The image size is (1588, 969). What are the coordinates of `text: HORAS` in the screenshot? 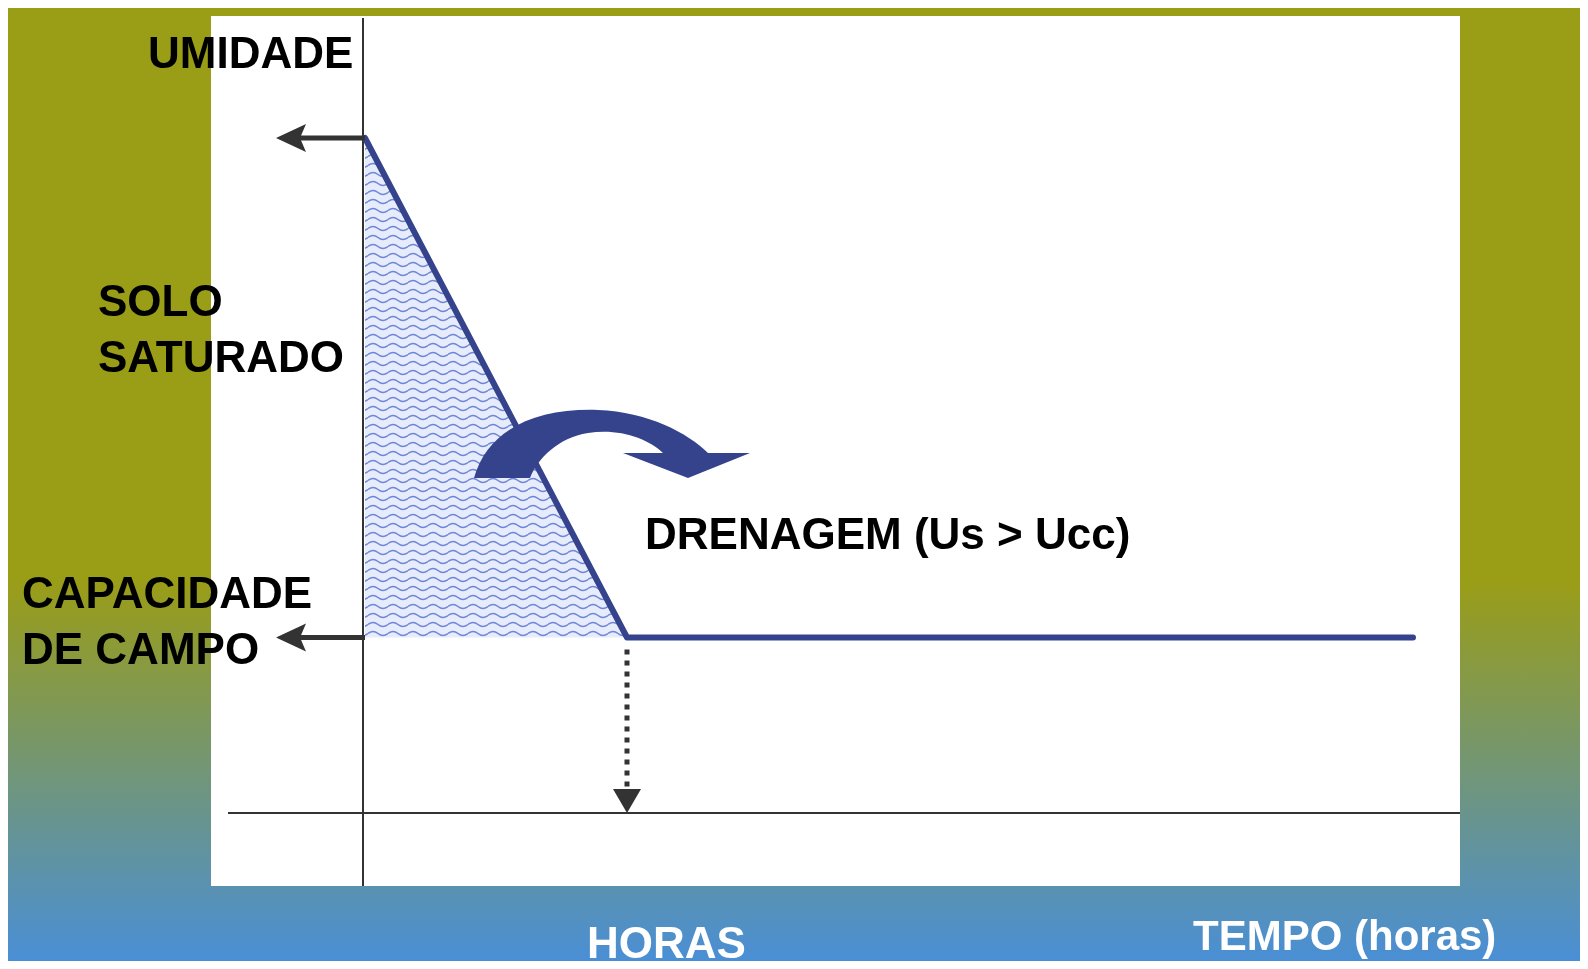 It's located at (666, 942).